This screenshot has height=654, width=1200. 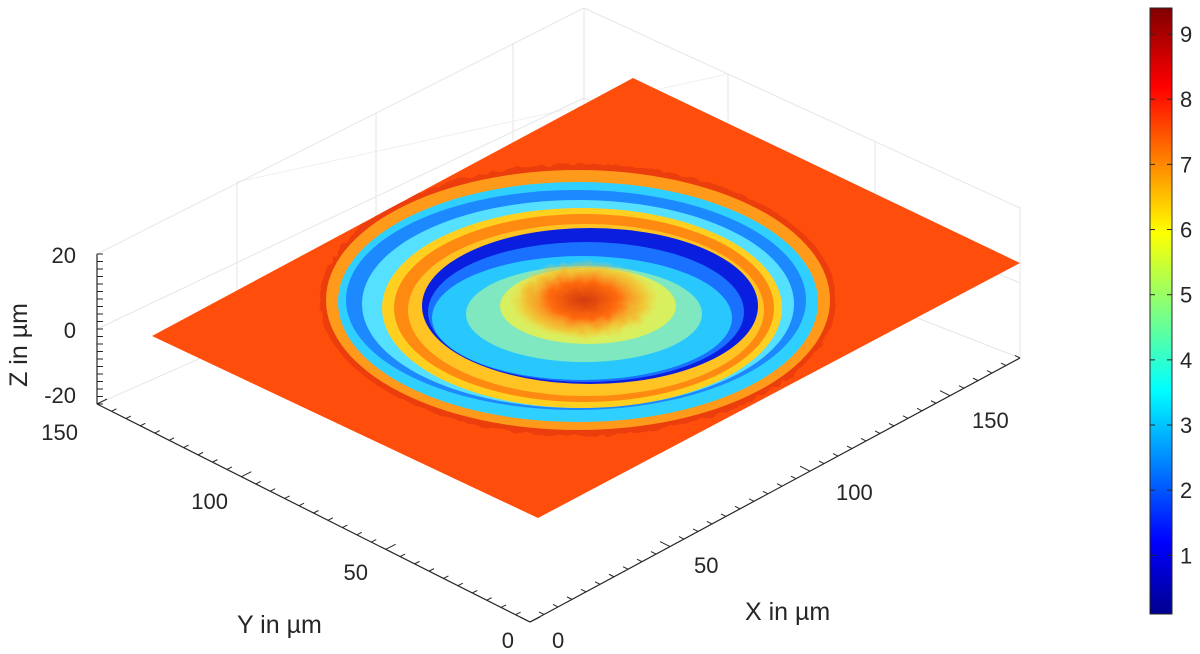 What do you see at coordinates (340, 213) in the screenshot?
I see `grid-line` at bounding box center [340, 213].